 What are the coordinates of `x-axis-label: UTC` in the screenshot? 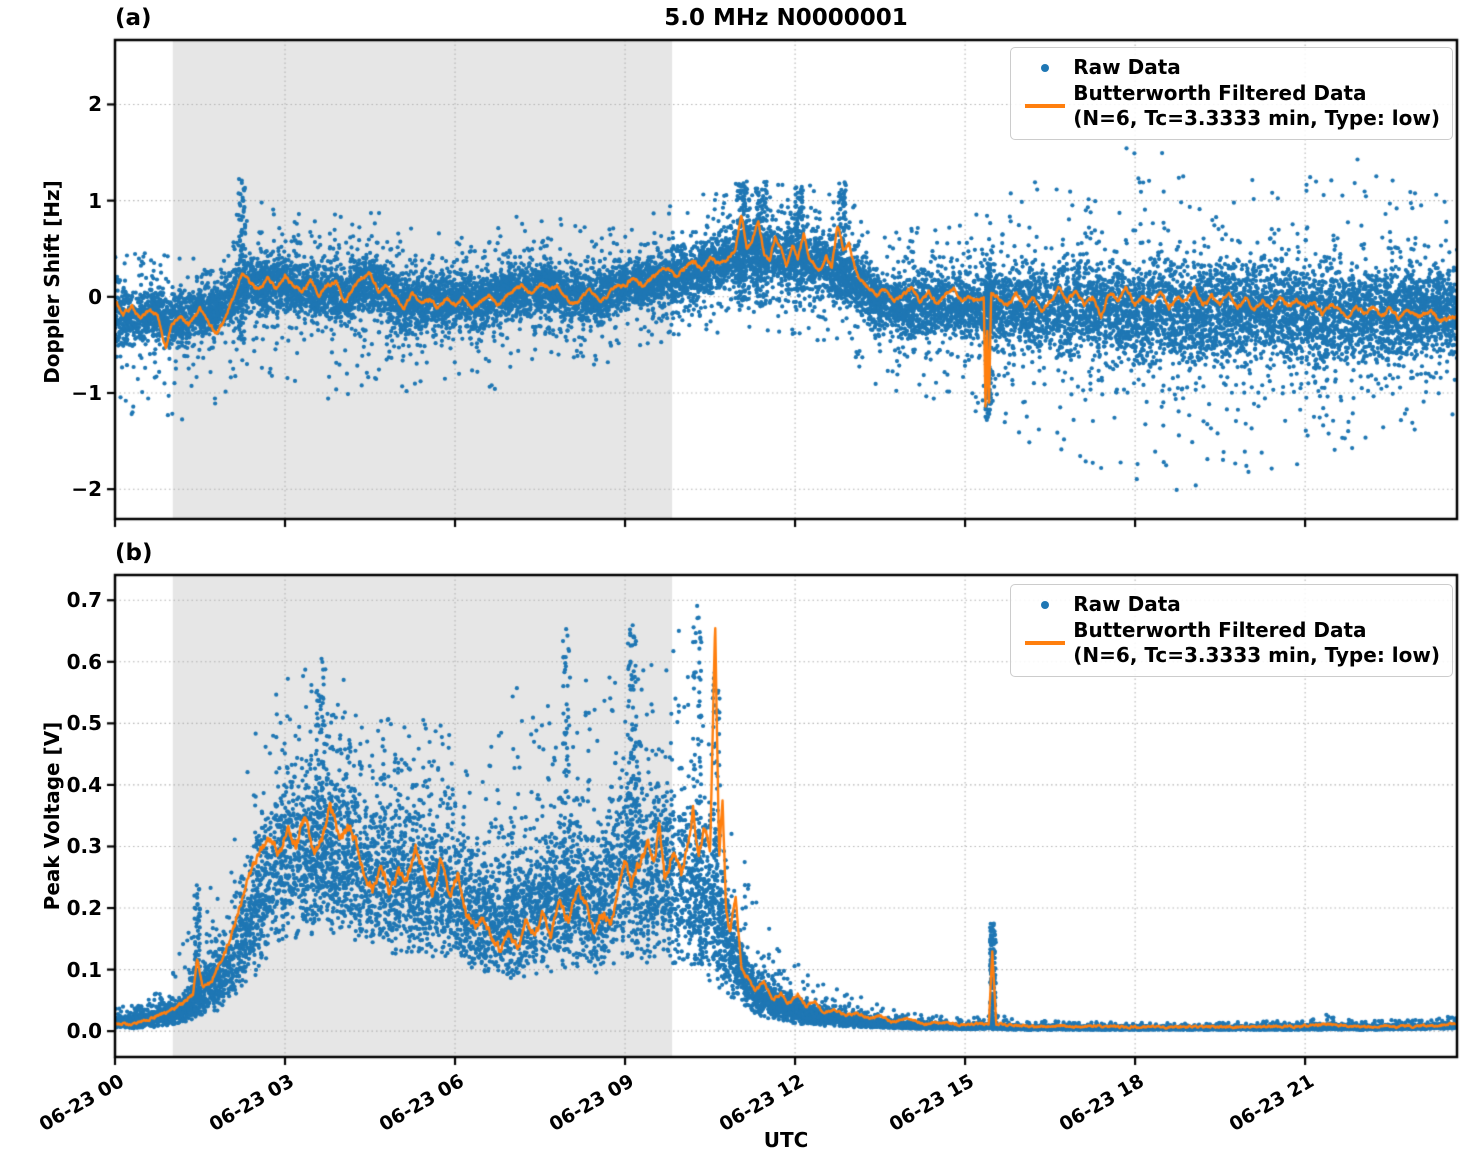 It's located at (786, 1140).